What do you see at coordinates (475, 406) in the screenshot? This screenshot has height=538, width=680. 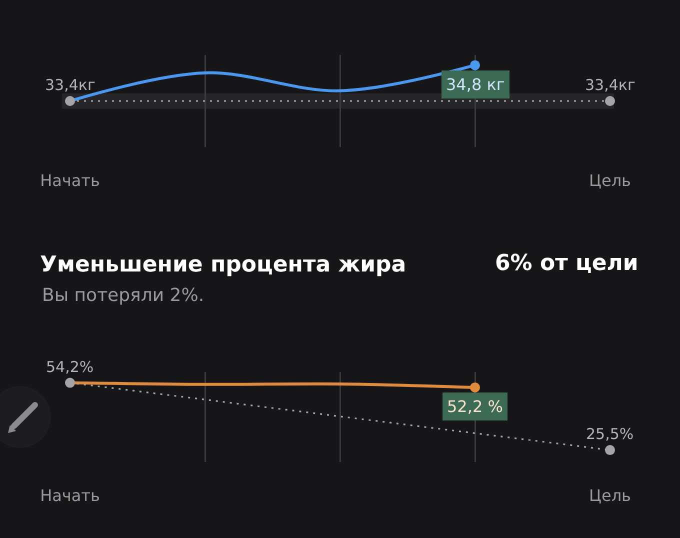 I see `data-label: 52,2 %` at bounding box center [475, 406].